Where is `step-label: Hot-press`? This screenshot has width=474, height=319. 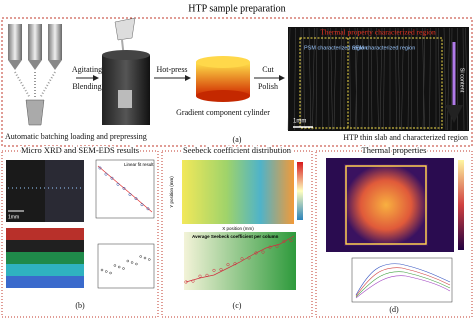
step-label: Hot-press is located at coordinates (171, 69).